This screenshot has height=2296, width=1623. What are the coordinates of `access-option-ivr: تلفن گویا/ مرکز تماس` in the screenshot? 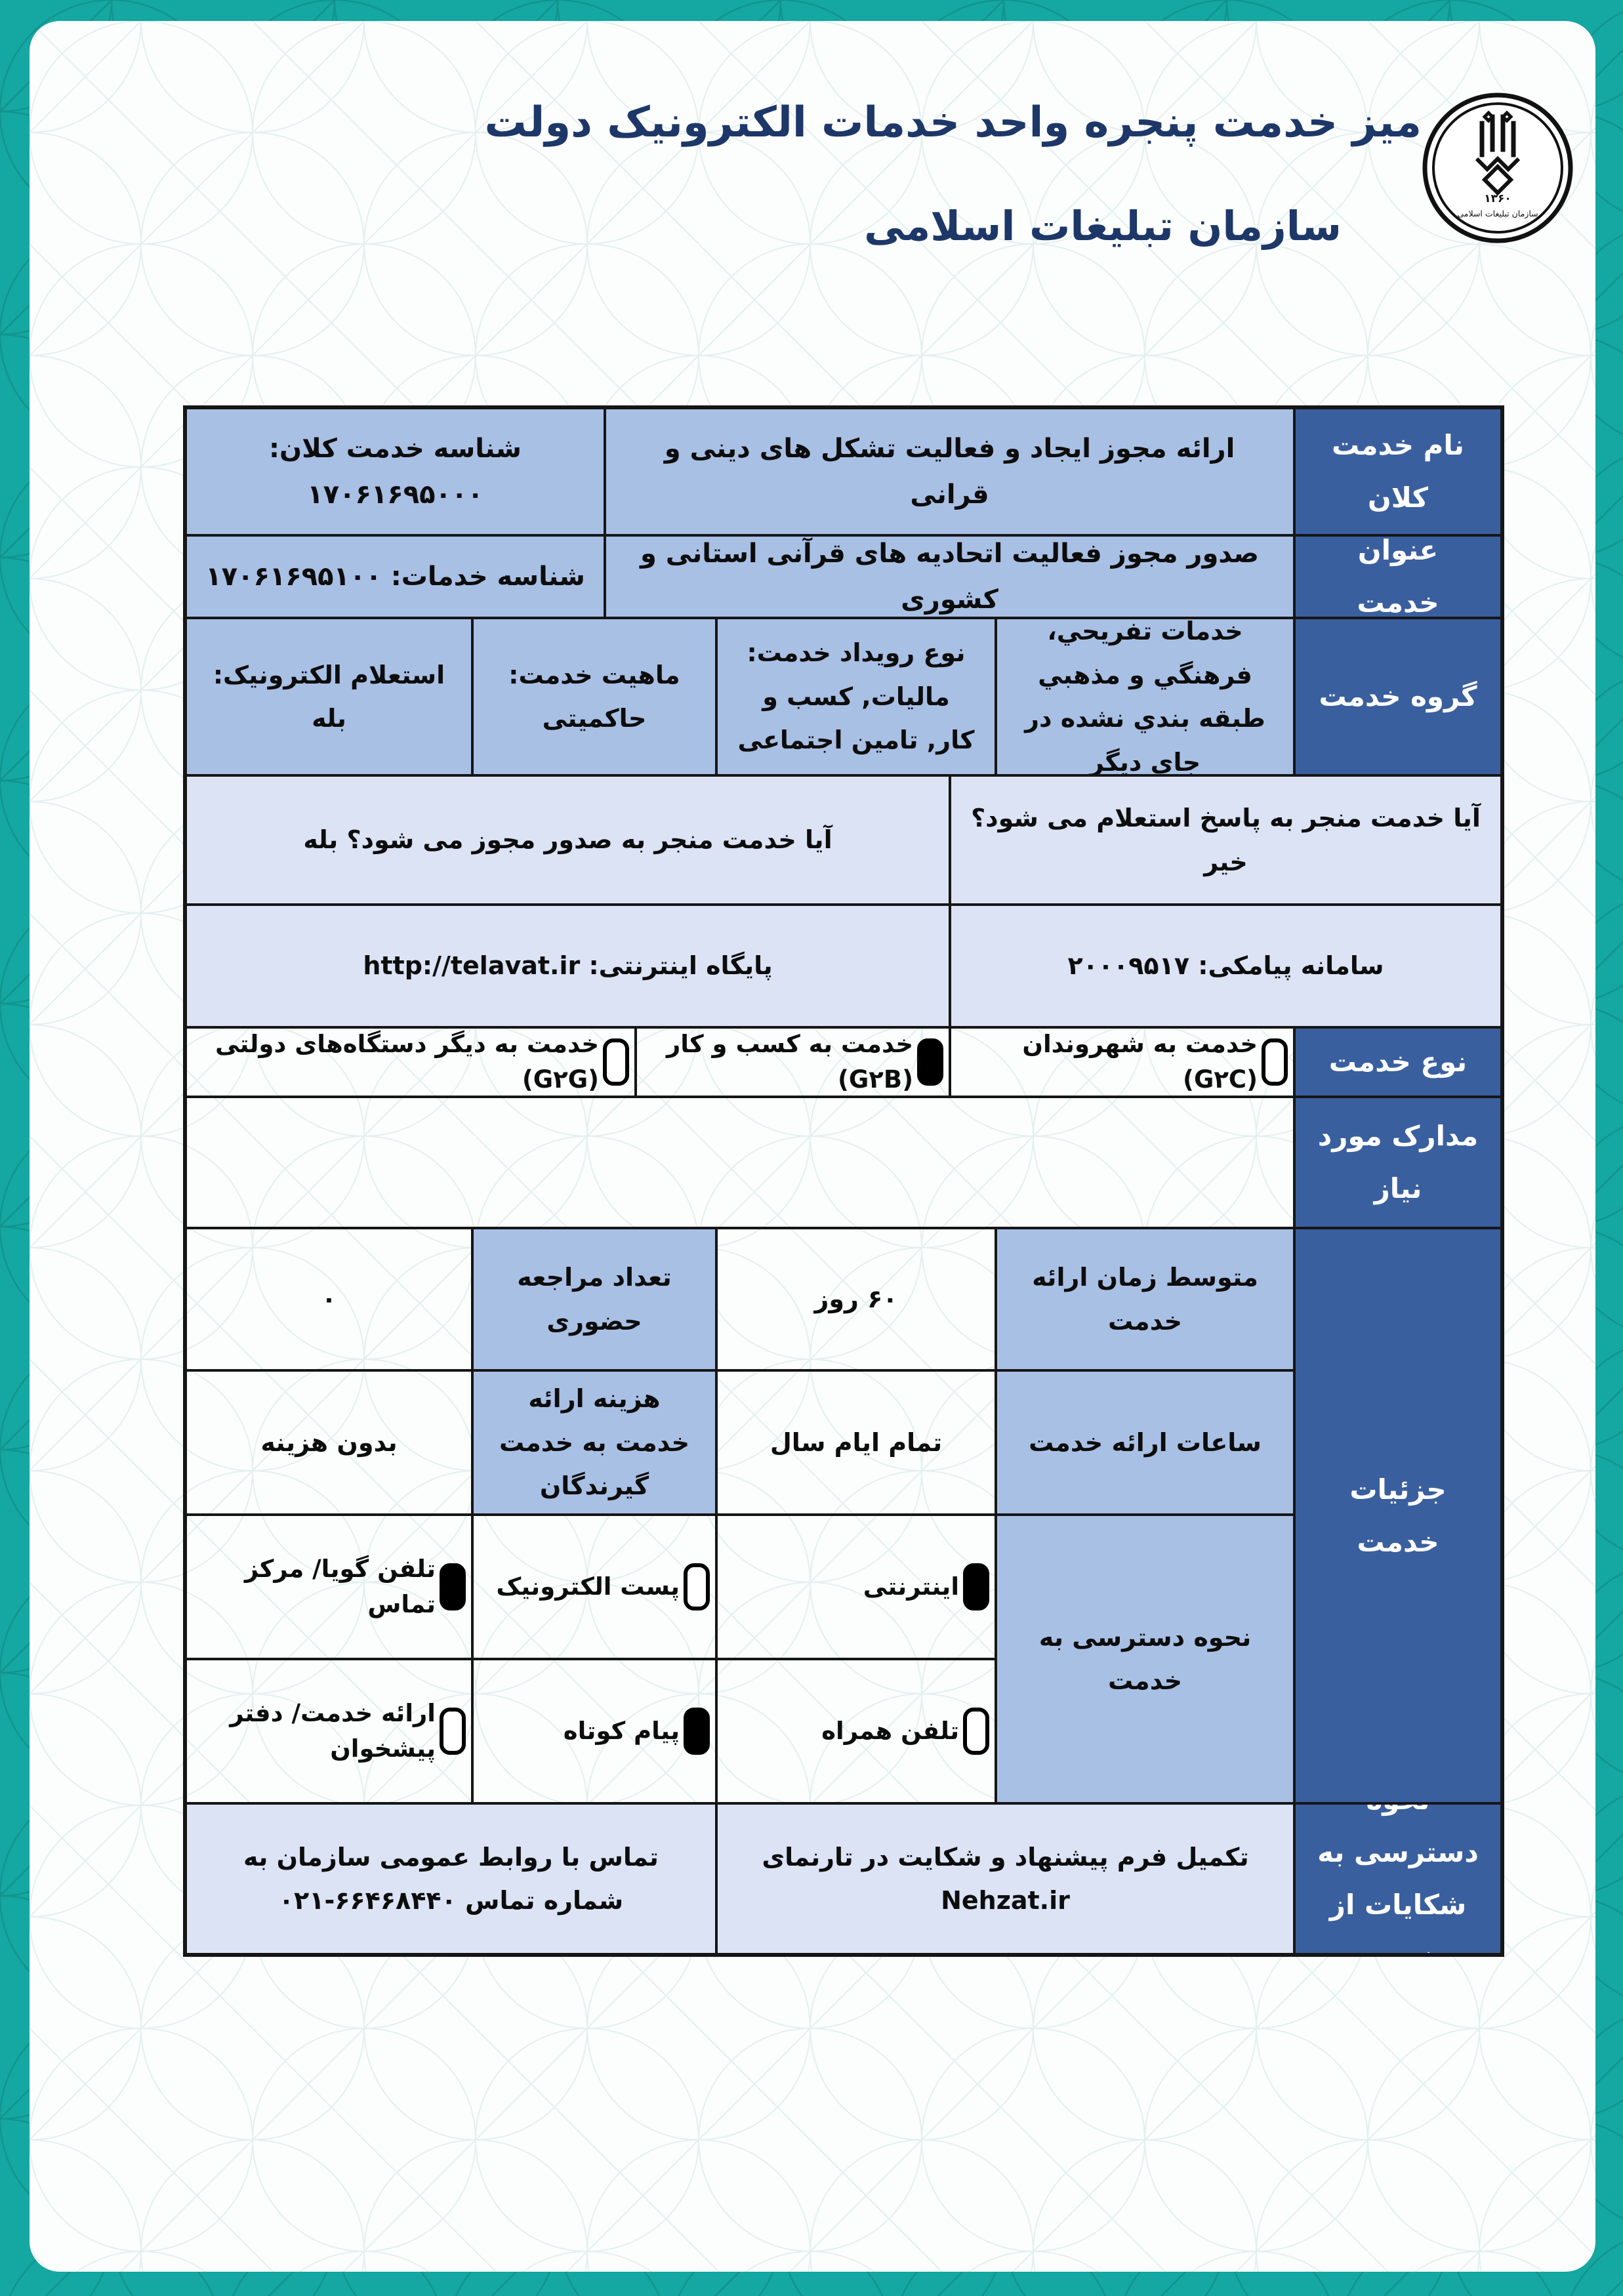 It's located at (329, 1587).